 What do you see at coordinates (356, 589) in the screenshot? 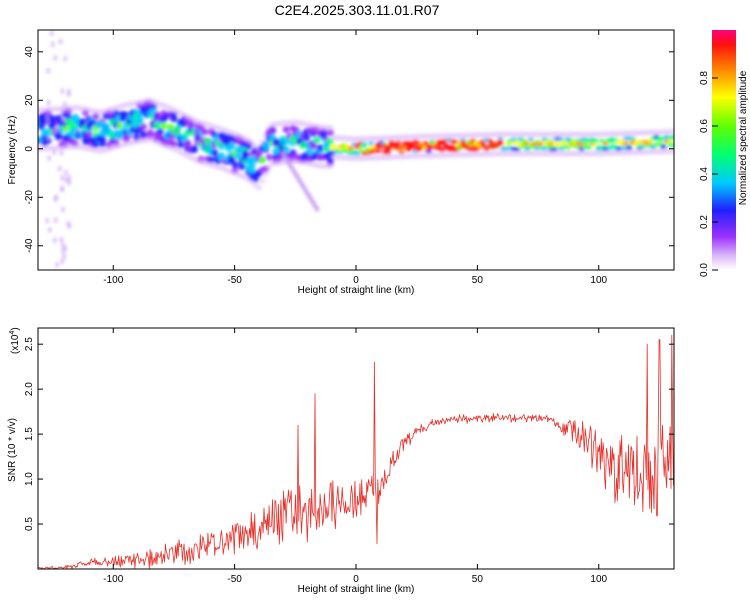
I see `snr-xlabel: Height of straight line (km)` at bounding box center [356, 589].